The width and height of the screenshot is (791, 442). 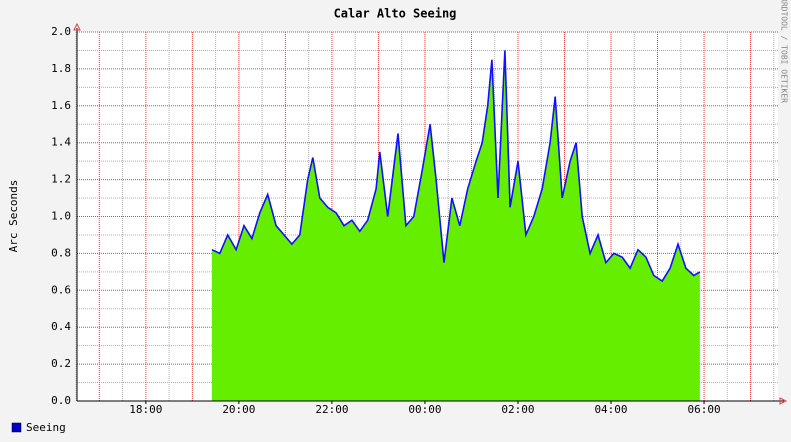 What do you see at coordinates (61, 216) in the screenshot?
I see `y-tick-label: 1.0` at bounding box center [61, 216].